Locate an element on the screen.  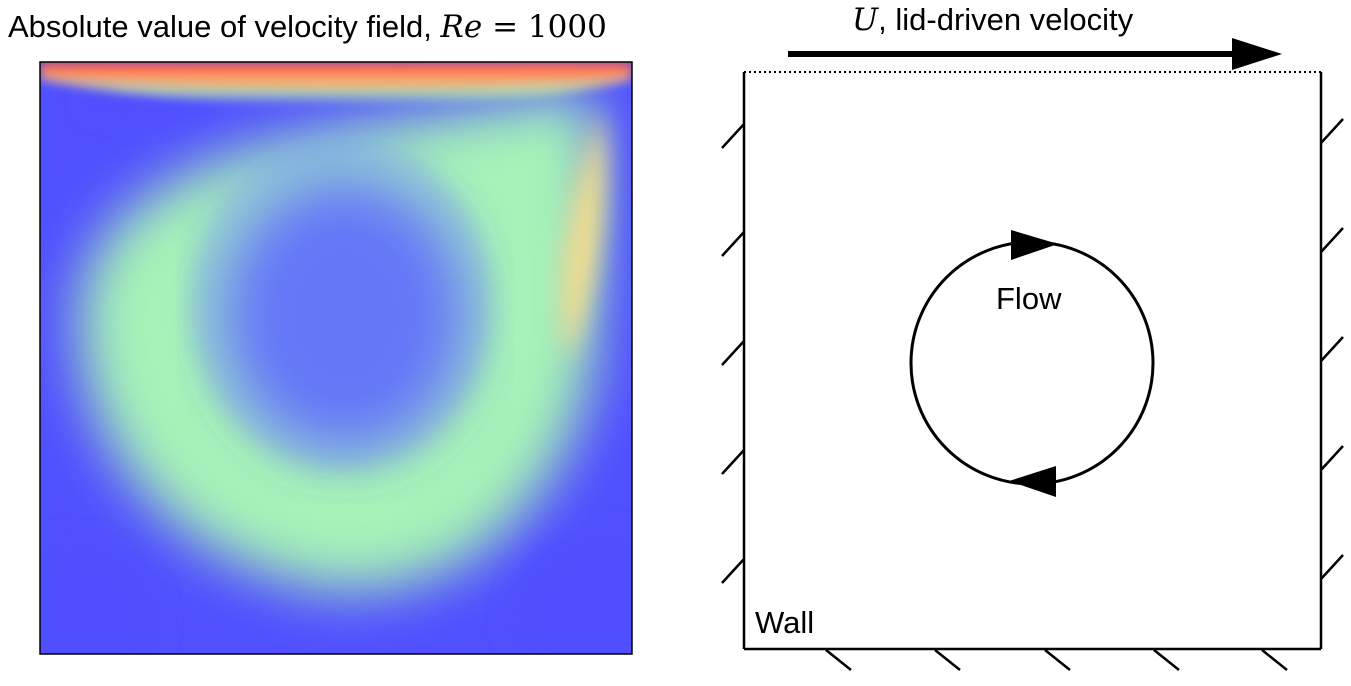
lid-velocity-label: U, lid-driven velocity is located at coordinates (993, 20).